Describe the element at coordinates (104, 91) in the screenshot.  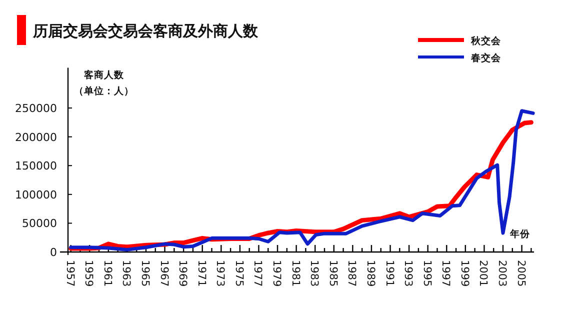
I see `annotation: （单位：人）` at that location.